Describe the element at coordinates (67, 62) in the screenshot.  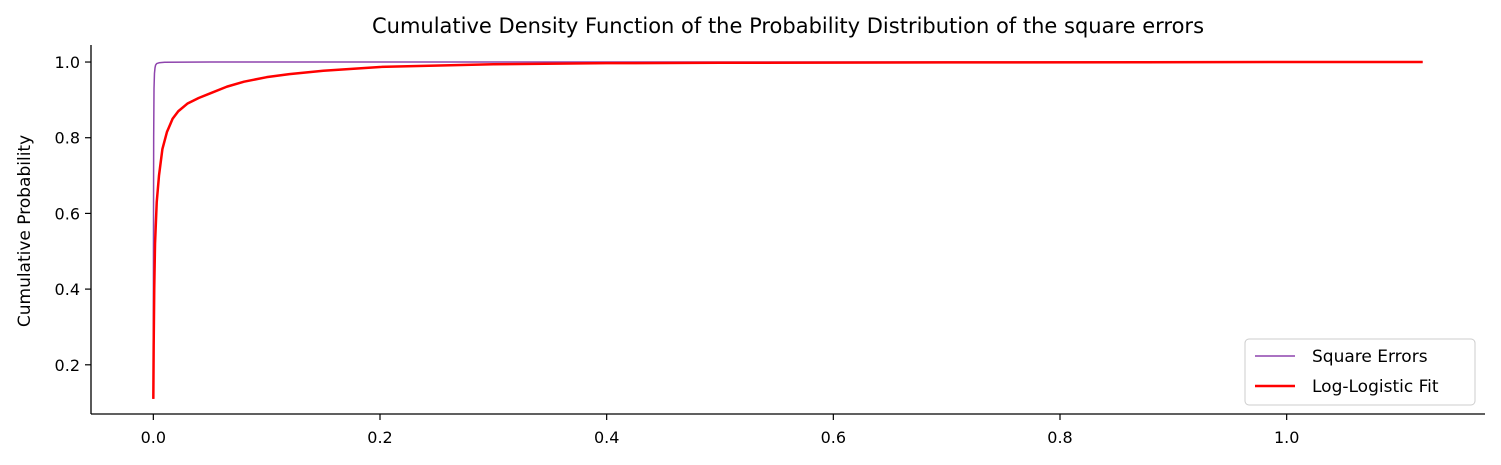
I see `y-tick-label: 1.0` at that location.